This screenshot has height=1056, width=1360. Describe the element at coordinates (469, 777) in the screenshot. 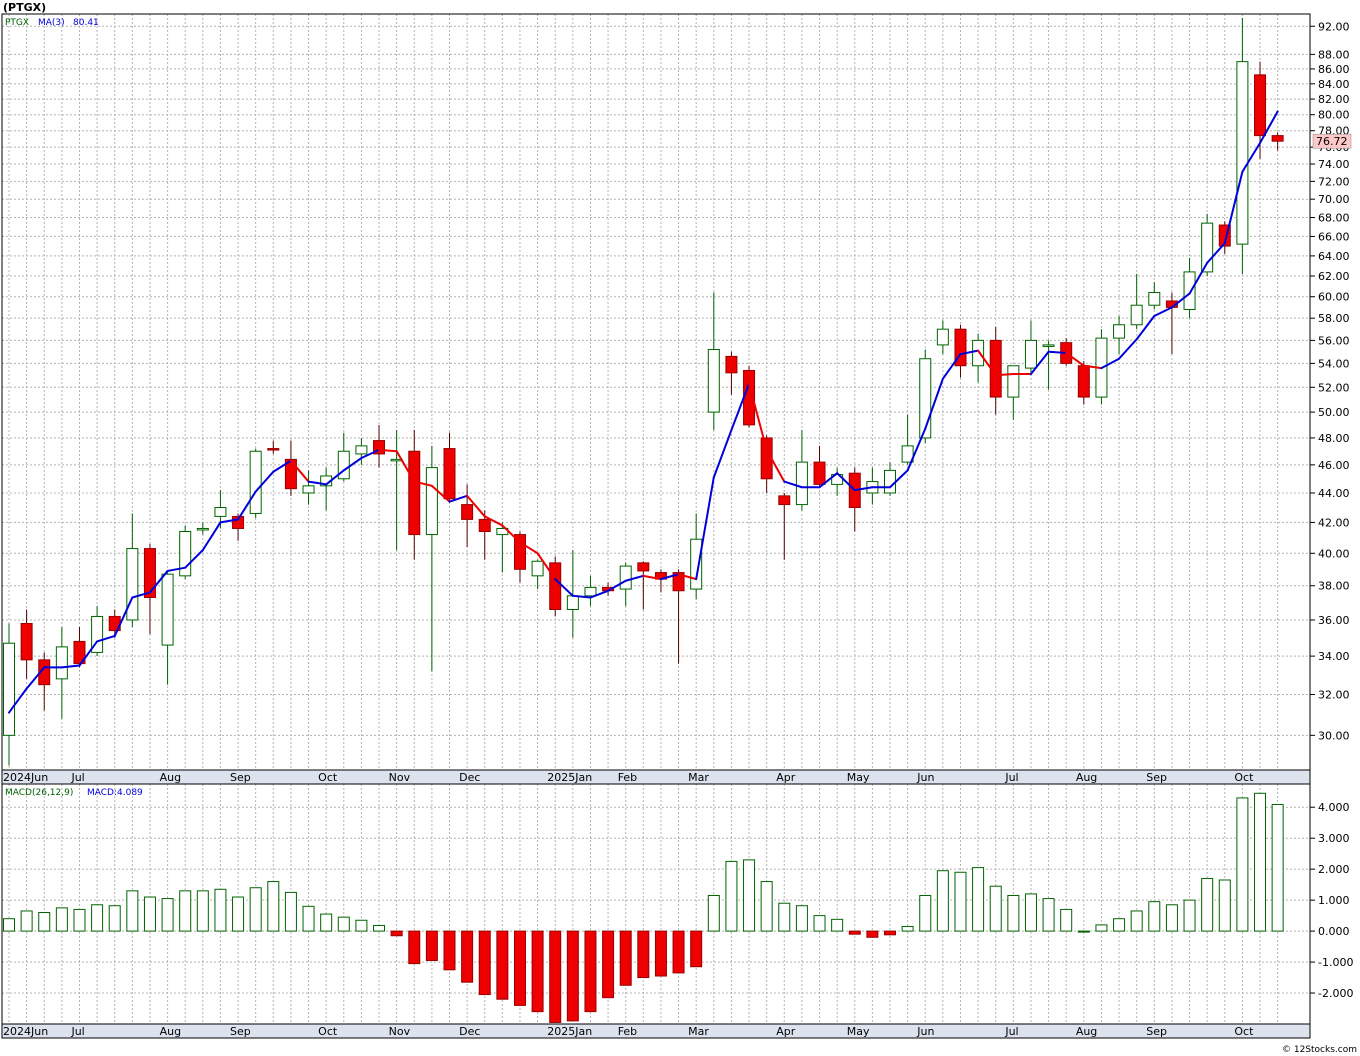

I see `price-month-label: Dec` at that location.